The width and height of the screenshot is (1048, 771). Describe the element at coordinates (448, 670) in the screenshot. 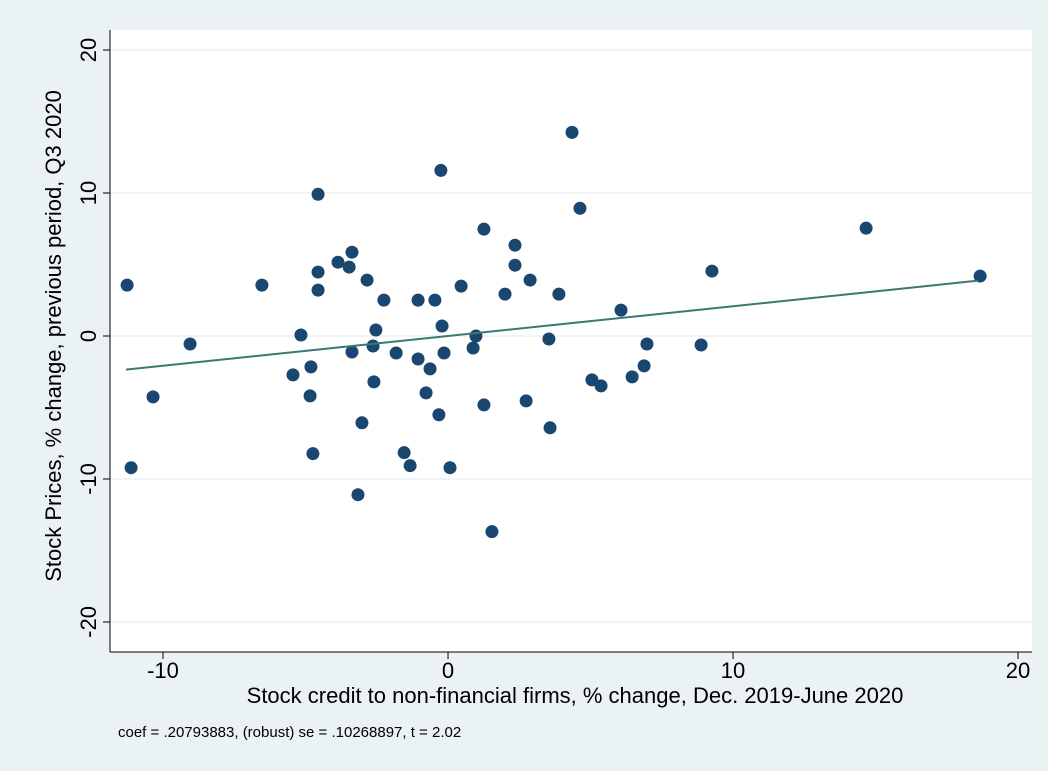

I see `x-tick-label: 0` at that location.